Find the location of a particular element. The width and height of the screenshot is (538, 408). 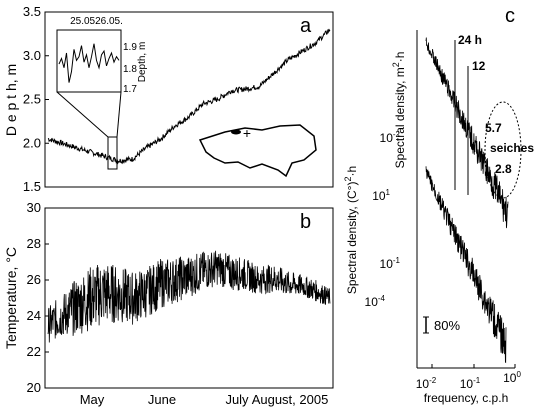

lake-outline is located at coordinates (257, 151).